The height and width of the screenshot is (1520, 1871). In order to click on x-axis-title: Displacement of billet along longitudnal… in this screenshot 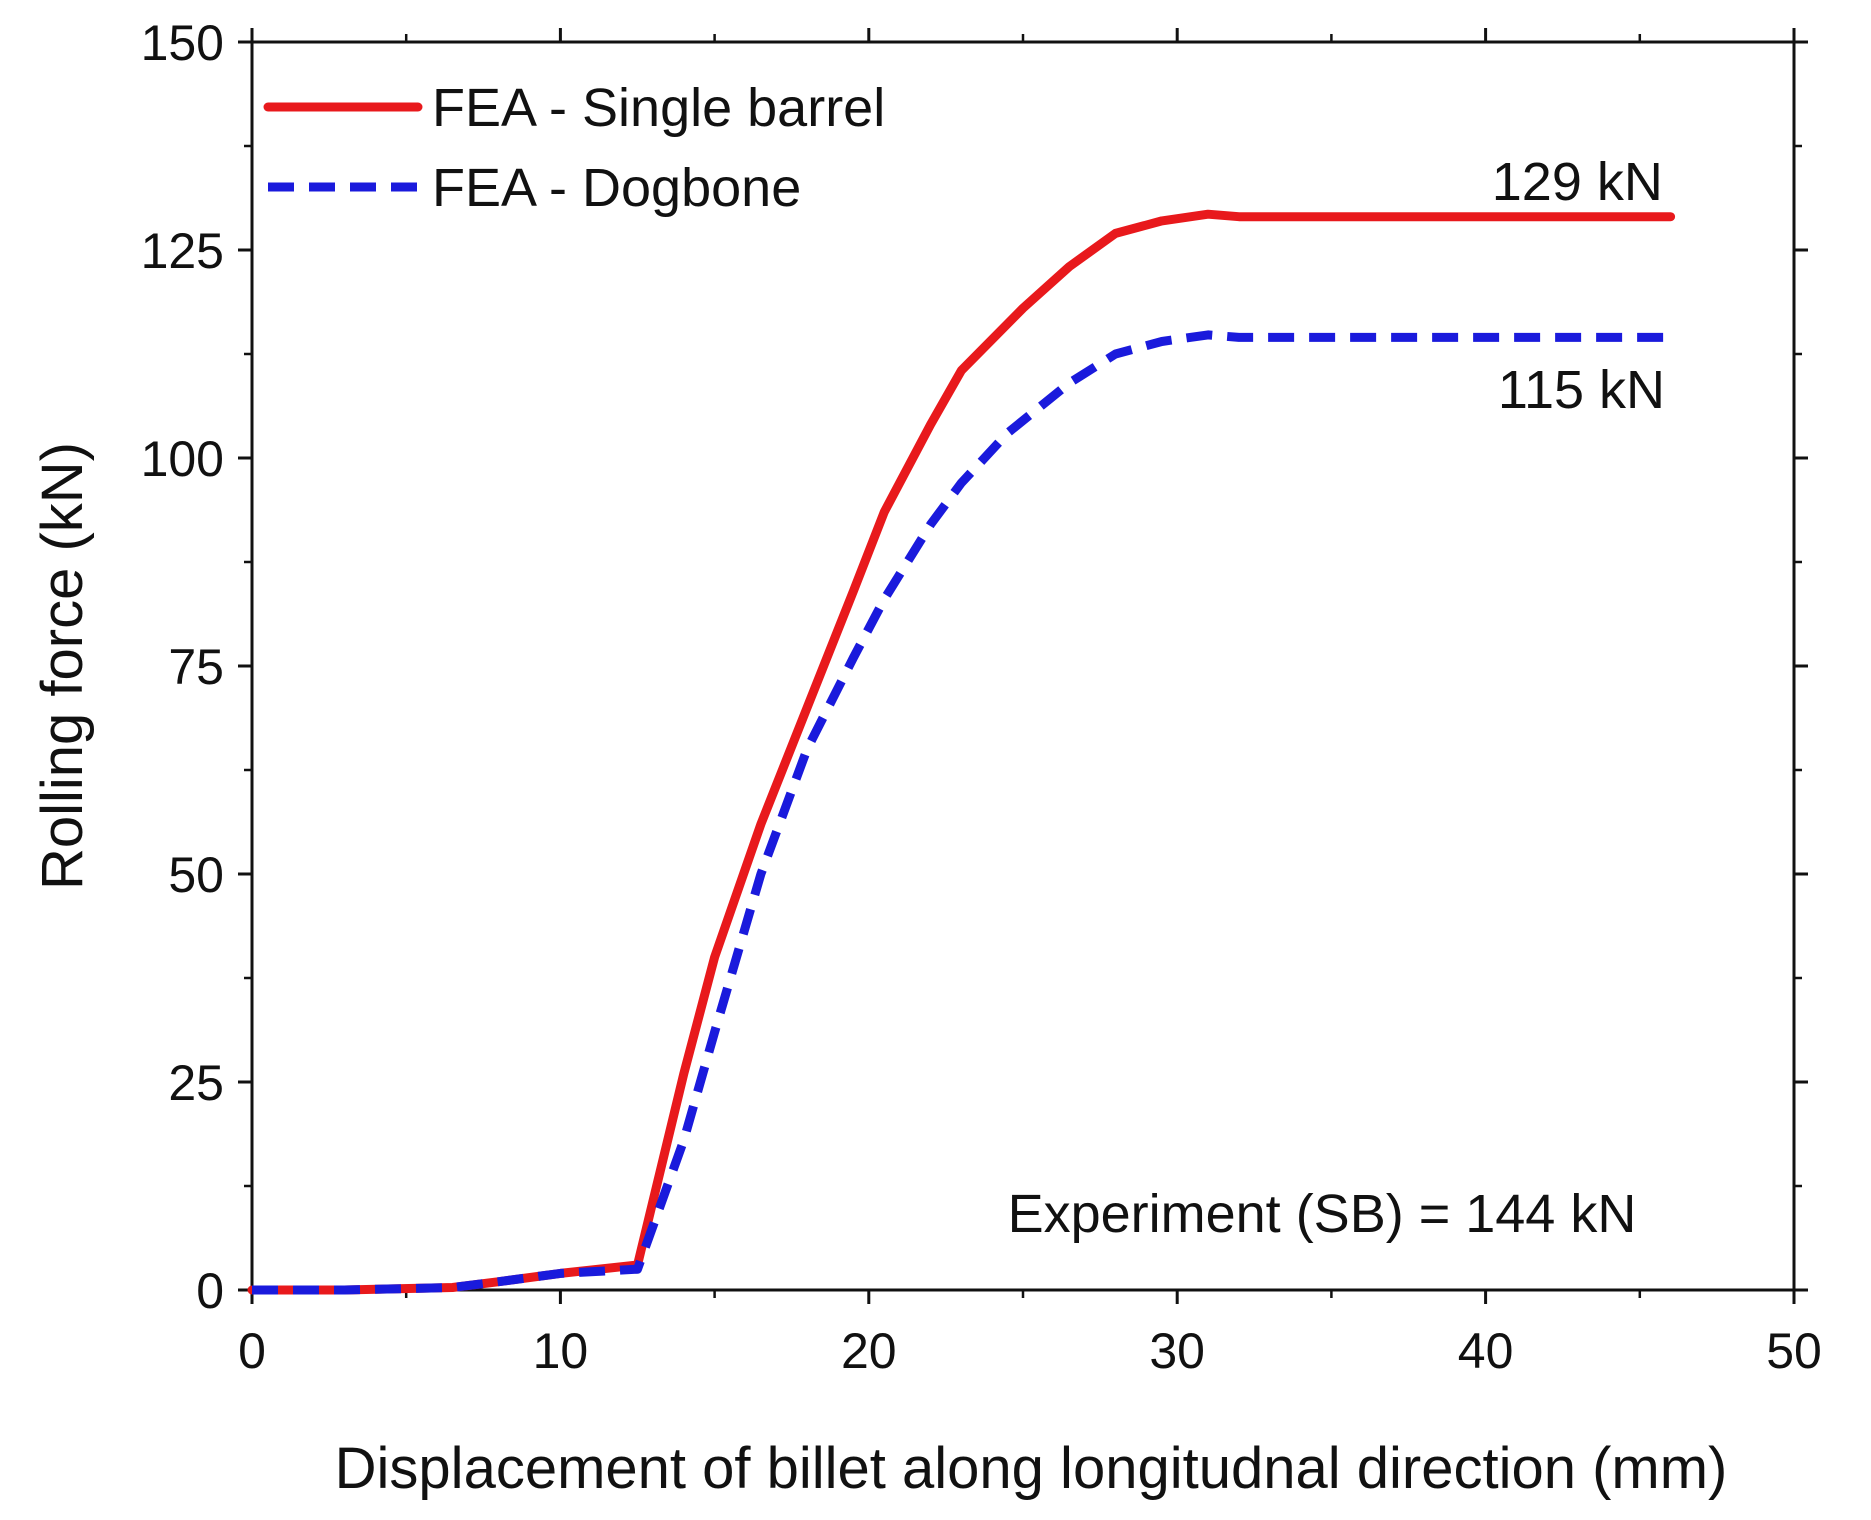, I will do `click(1031, 1468)`.